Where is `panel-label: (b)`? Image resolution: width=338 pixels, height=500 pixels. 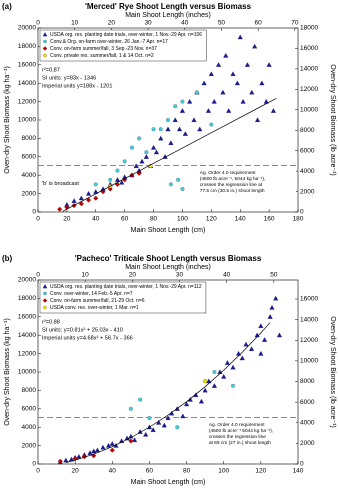
panel-label: (b) is located at coordinates (7, 258).